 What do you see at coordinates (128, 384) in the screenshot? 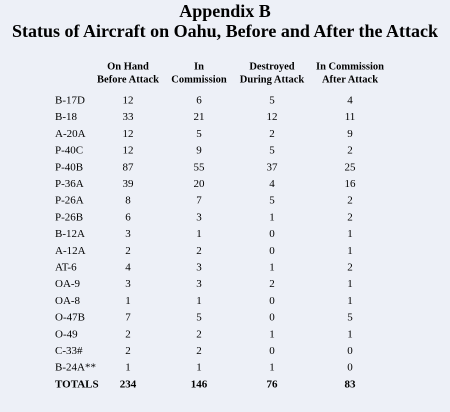
I see `cell: 234` at bounding box center [128, 384].